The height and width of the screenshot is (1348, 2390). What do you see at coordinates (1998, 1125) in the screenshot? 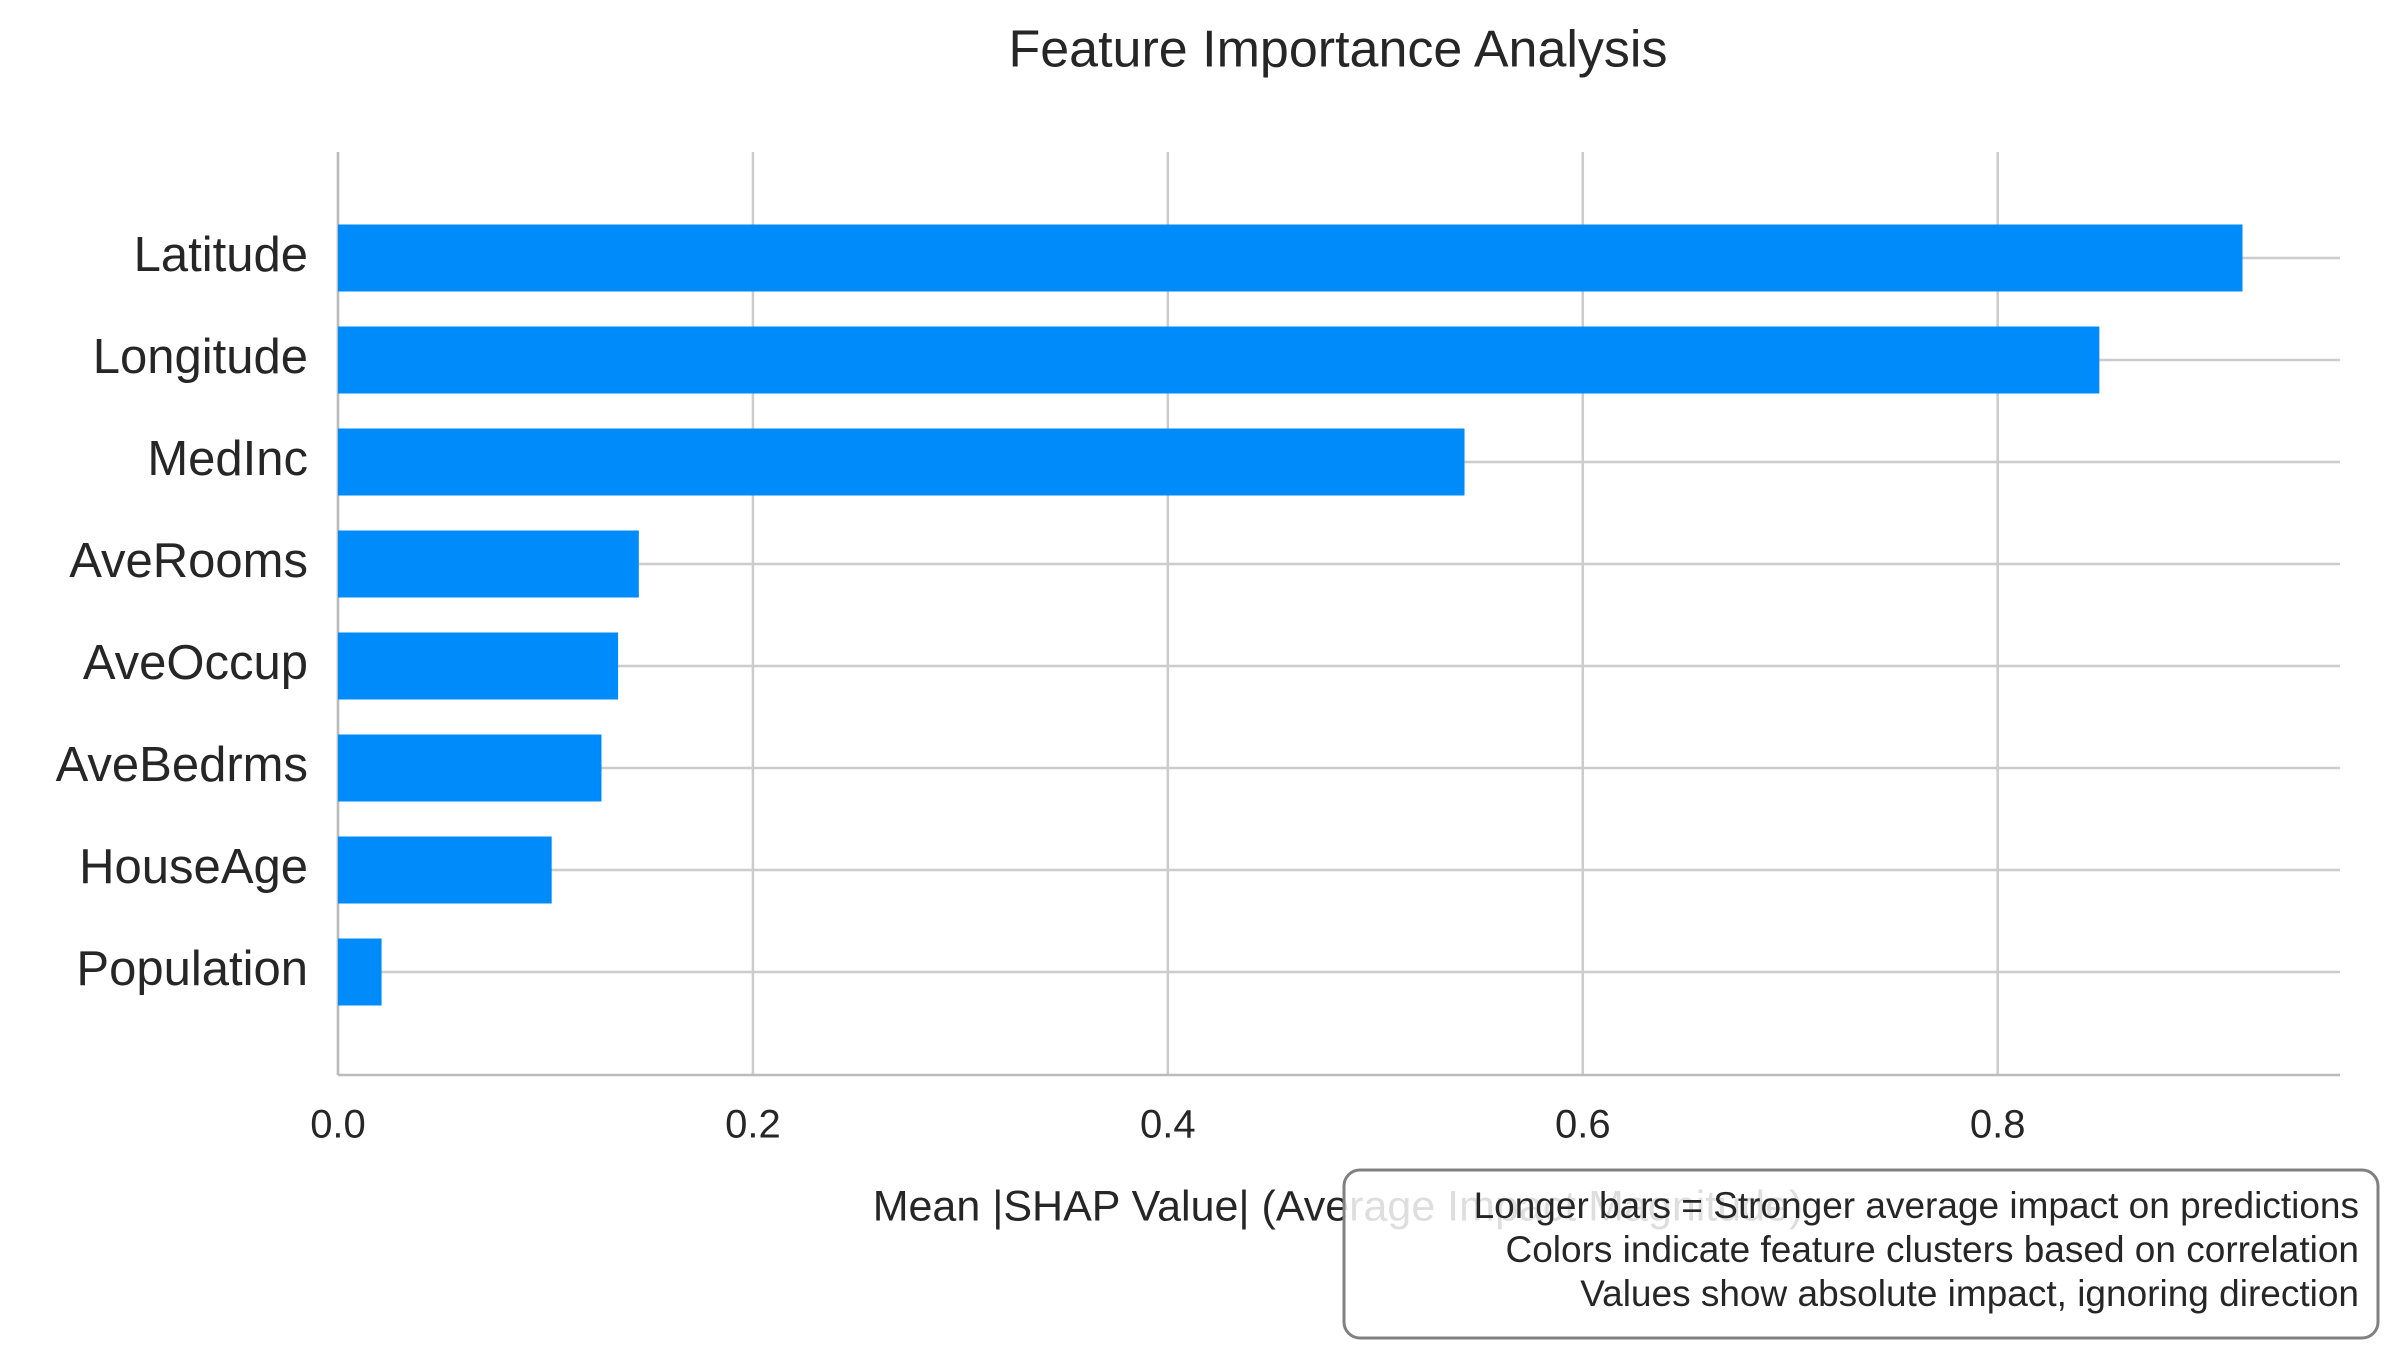
I see `x-tick-label: 0.8` at bounding box center [1998, 1125].